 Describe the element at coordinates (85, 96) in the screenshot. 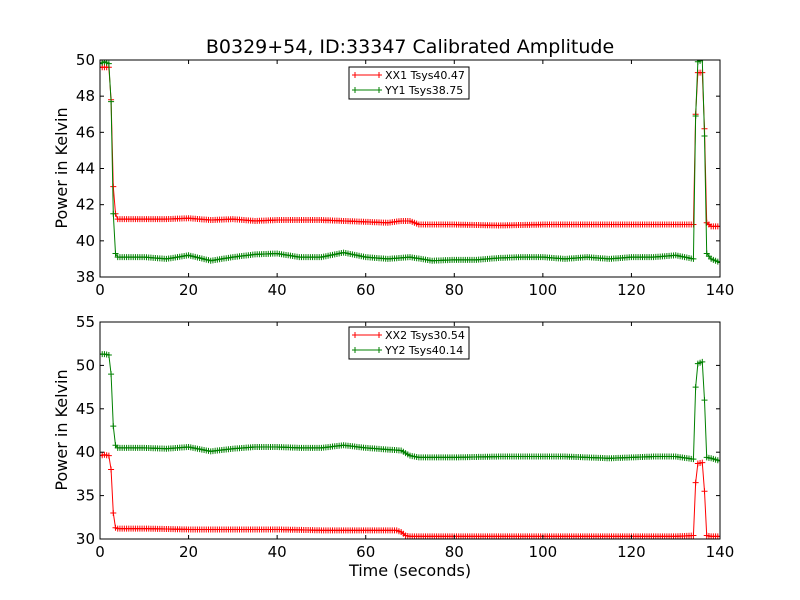

I see `top-y-tick-label: 48` at that location.